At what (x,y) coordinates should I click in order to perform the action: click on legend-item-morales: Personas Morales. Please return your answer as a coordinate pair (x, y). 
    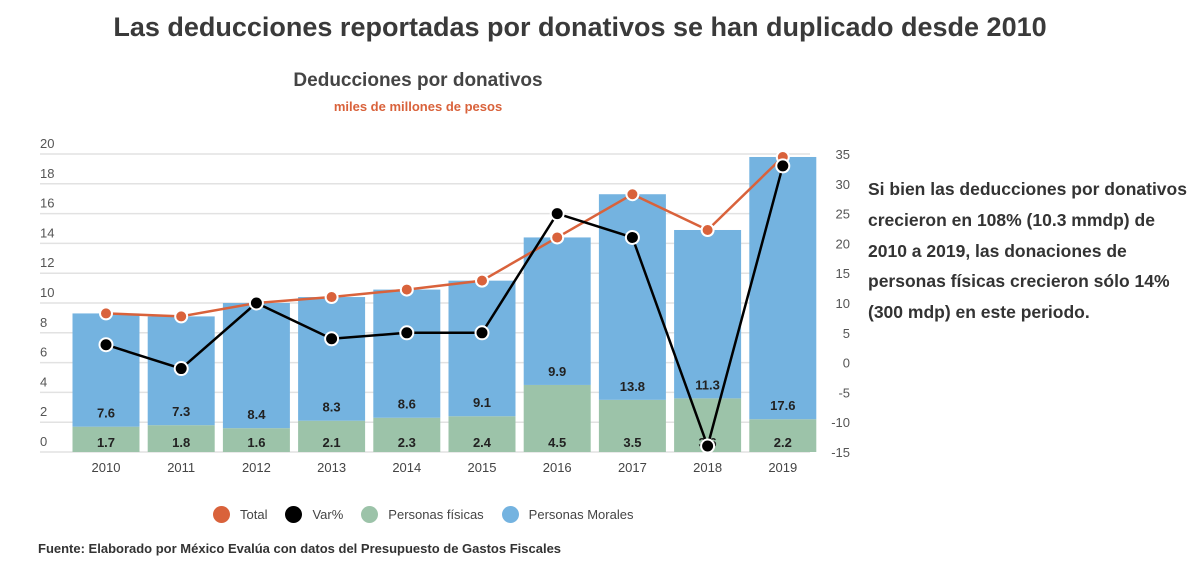
    Looking at the image, I should click on (567, 514).